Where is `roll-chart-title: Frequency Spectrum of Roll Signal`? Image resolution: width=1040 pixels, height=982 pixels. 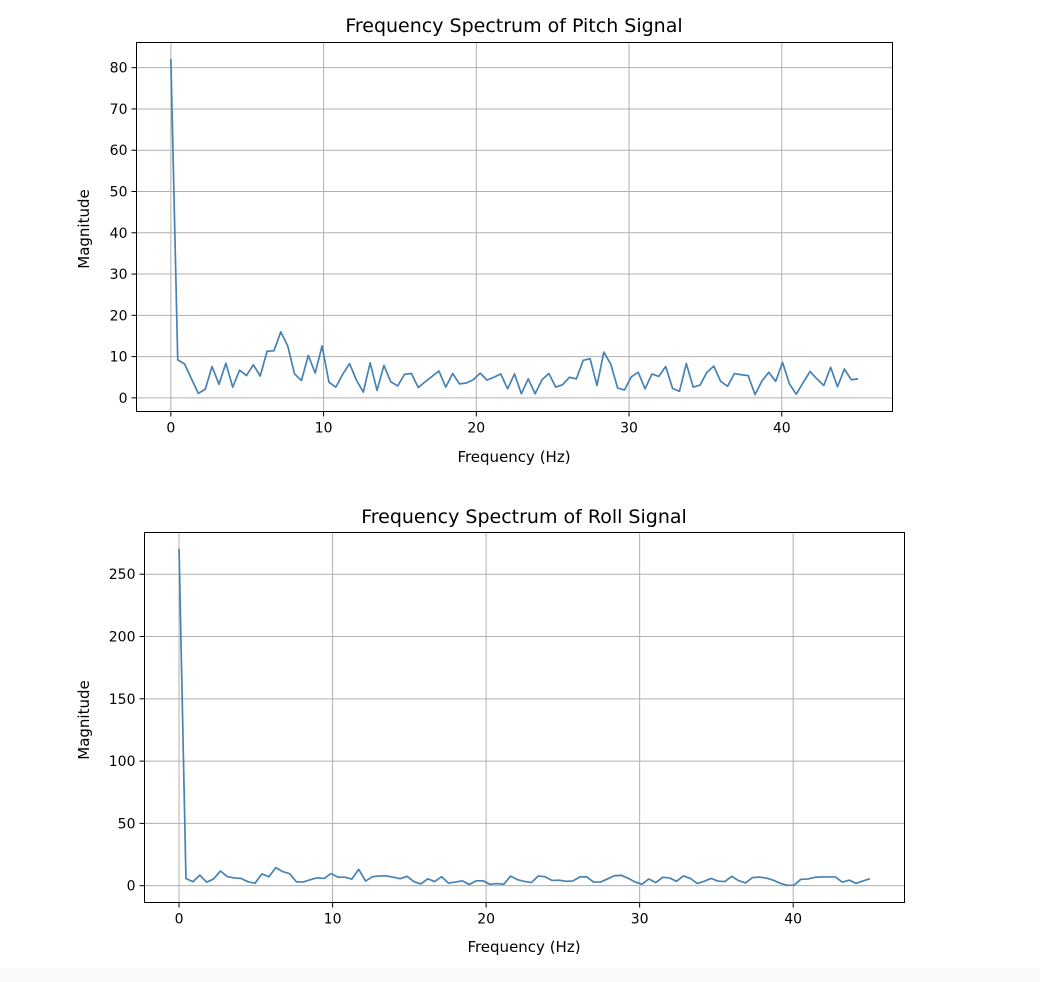
roll-chart-title: Frequency Spectrum of Roll Signal is located at coordinates (524, 517).